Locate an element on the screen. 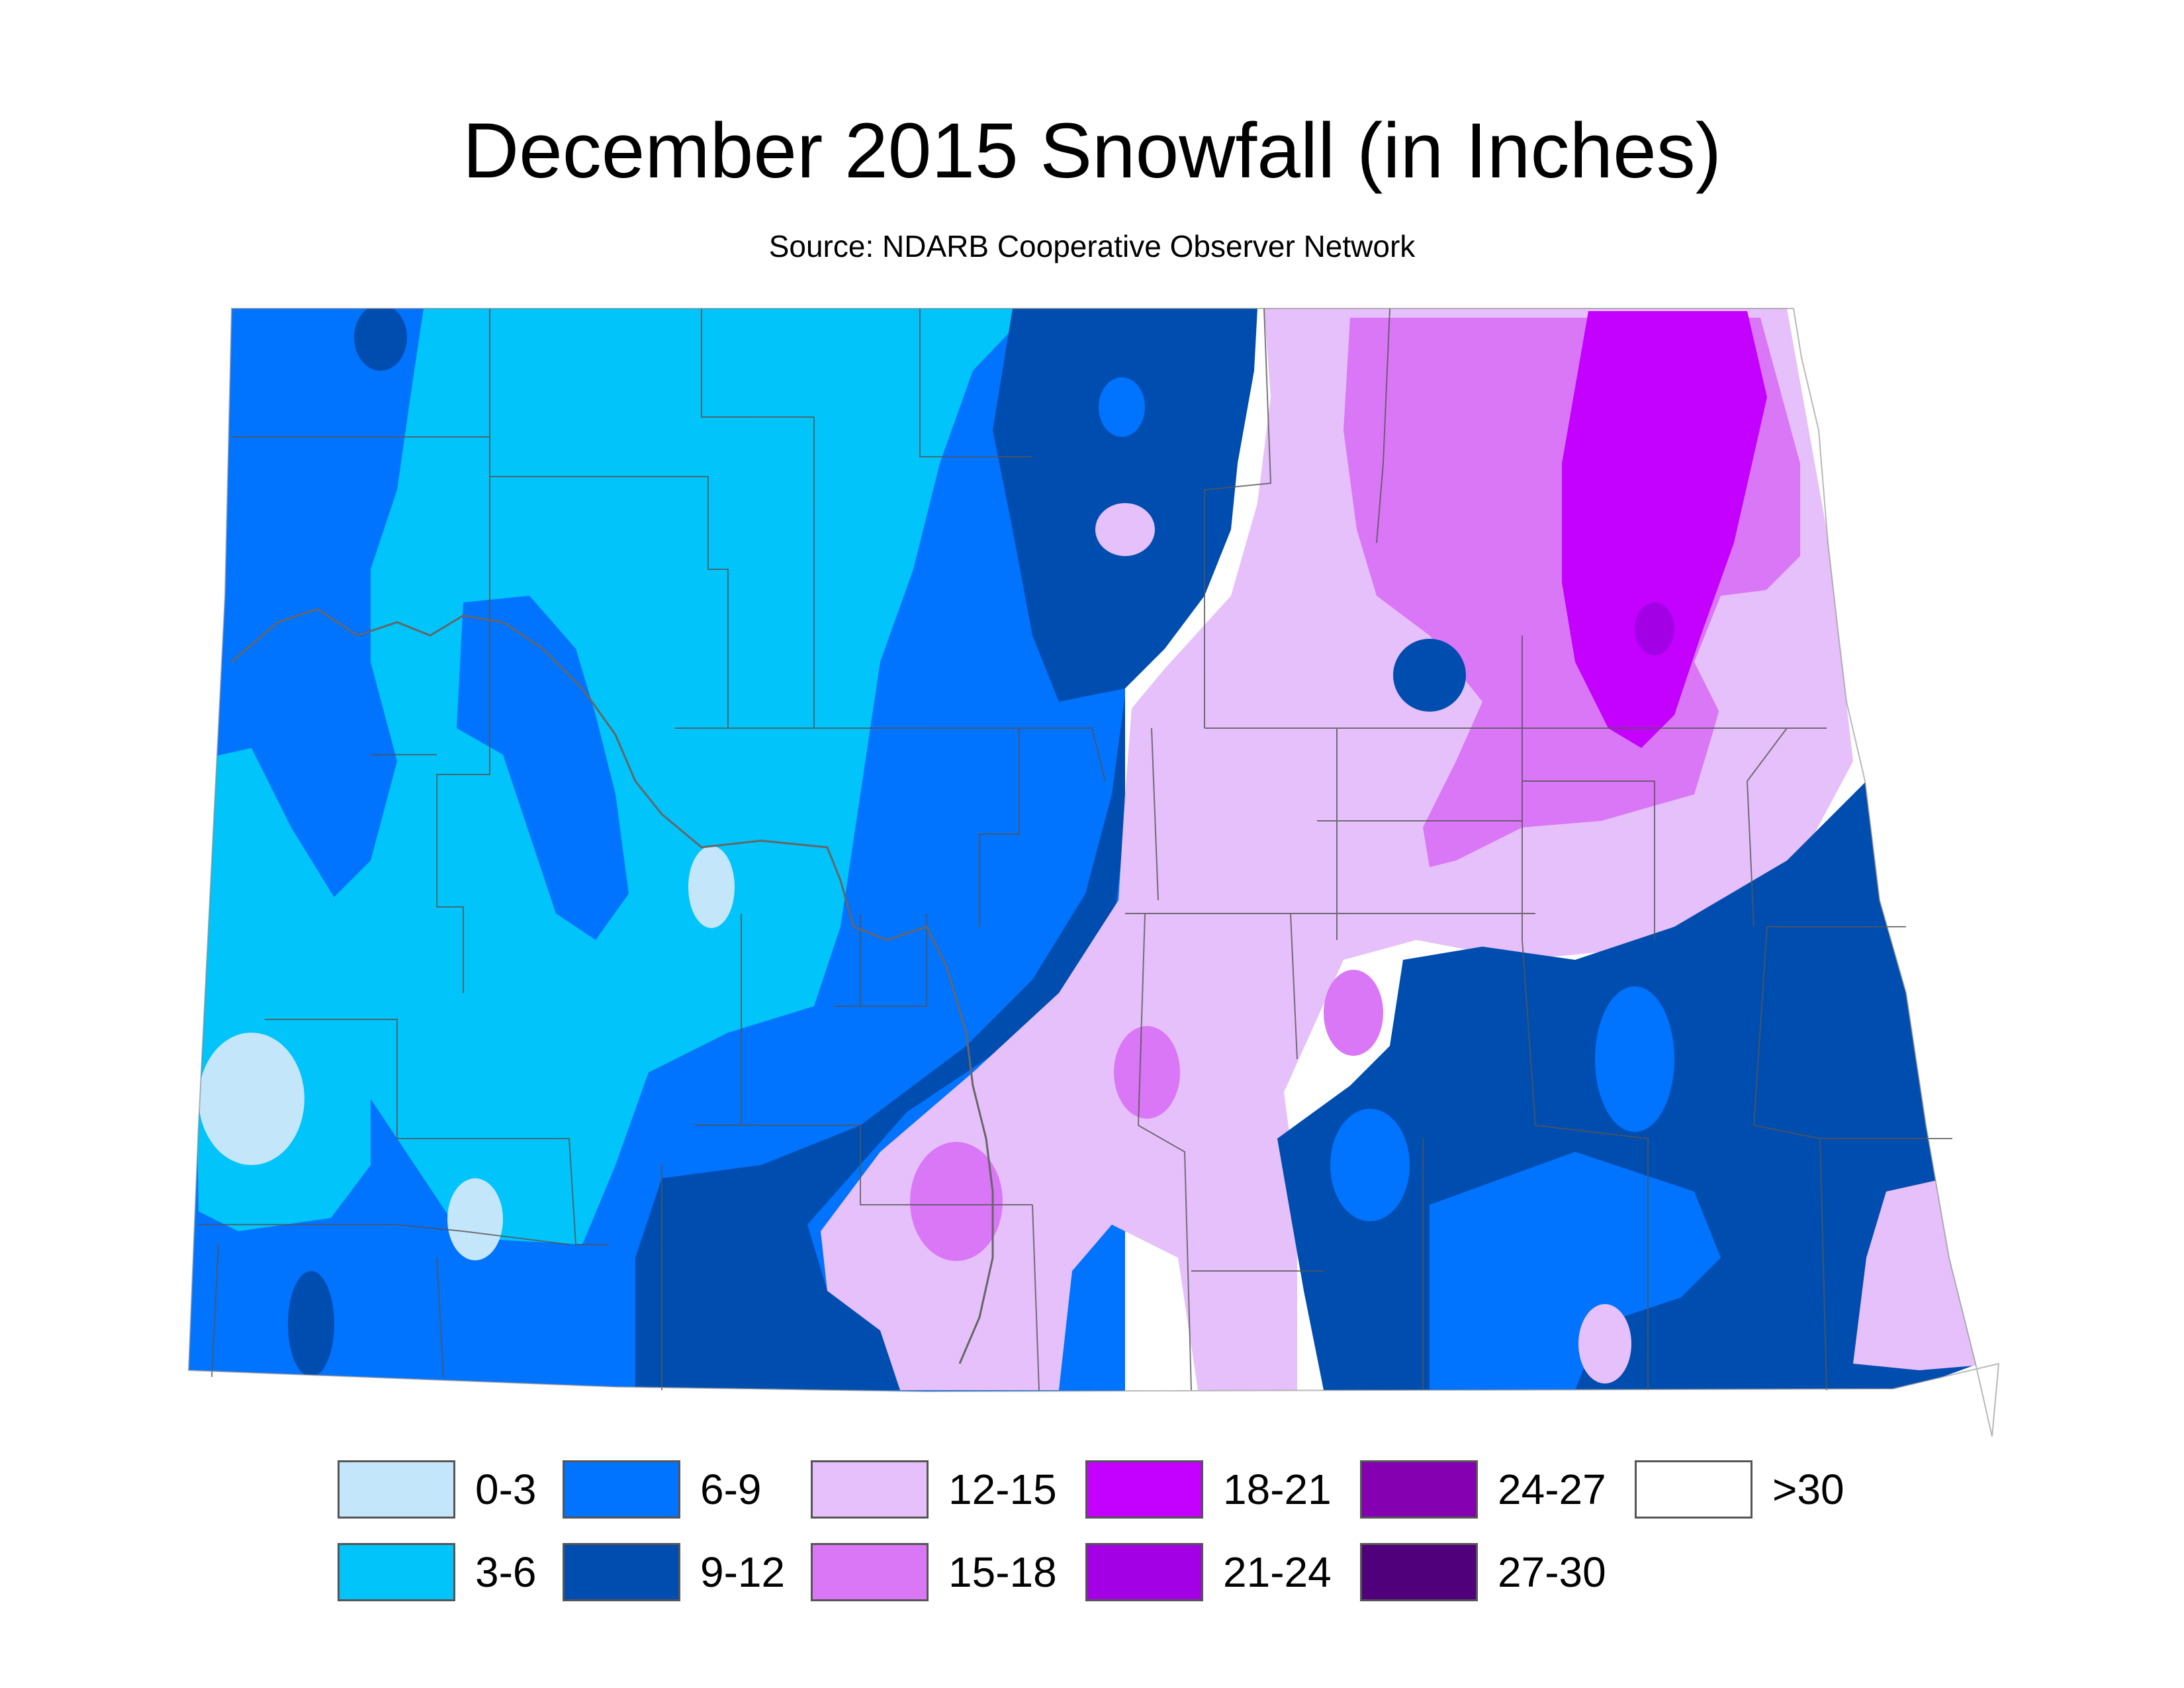  legend-item-9-12: 9-12 is located at coordinates (674, 1572).